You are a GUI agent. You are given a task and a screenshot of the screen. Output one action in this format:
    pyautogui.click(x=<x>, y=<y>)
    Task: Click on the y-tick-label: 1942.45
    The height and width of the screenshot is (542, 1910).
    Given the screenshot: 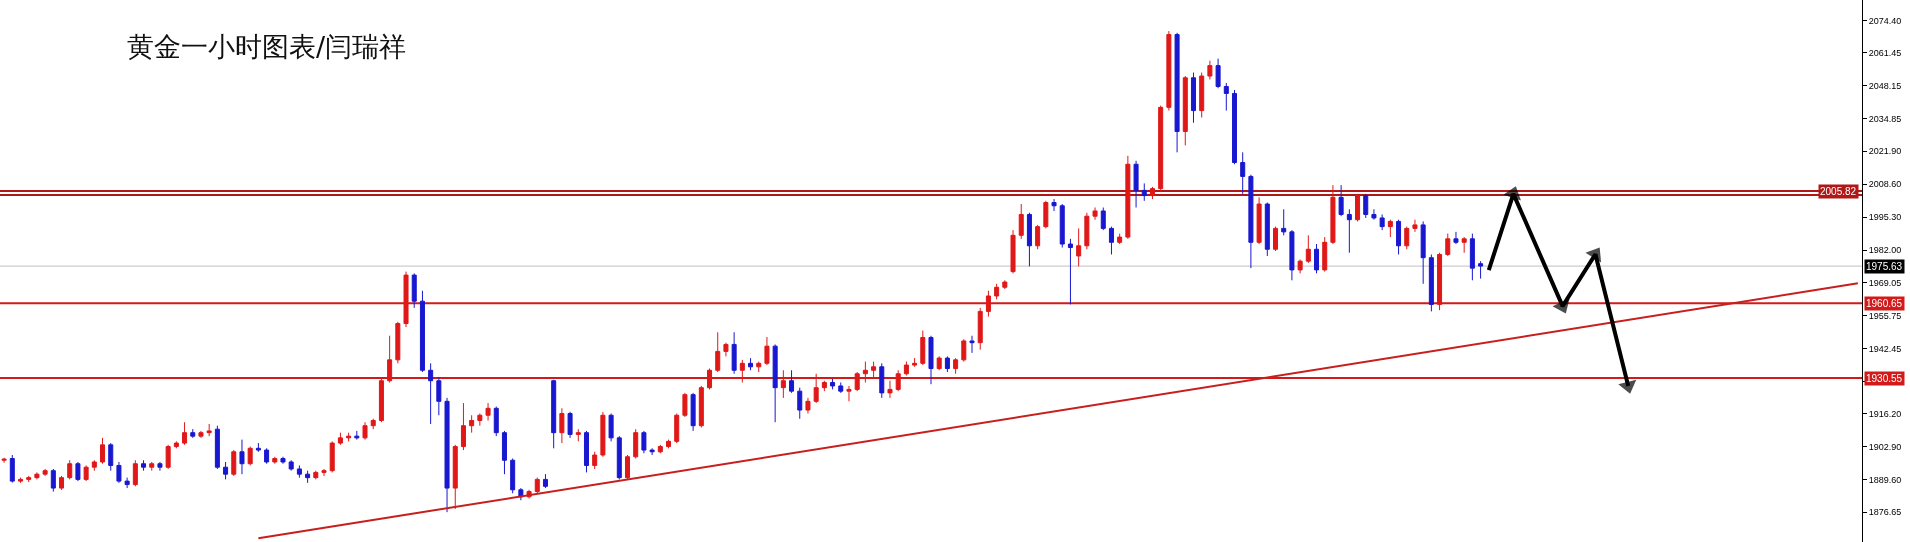 What is the action you would take?
    pyautogui.click(x=1885, y=348)
    